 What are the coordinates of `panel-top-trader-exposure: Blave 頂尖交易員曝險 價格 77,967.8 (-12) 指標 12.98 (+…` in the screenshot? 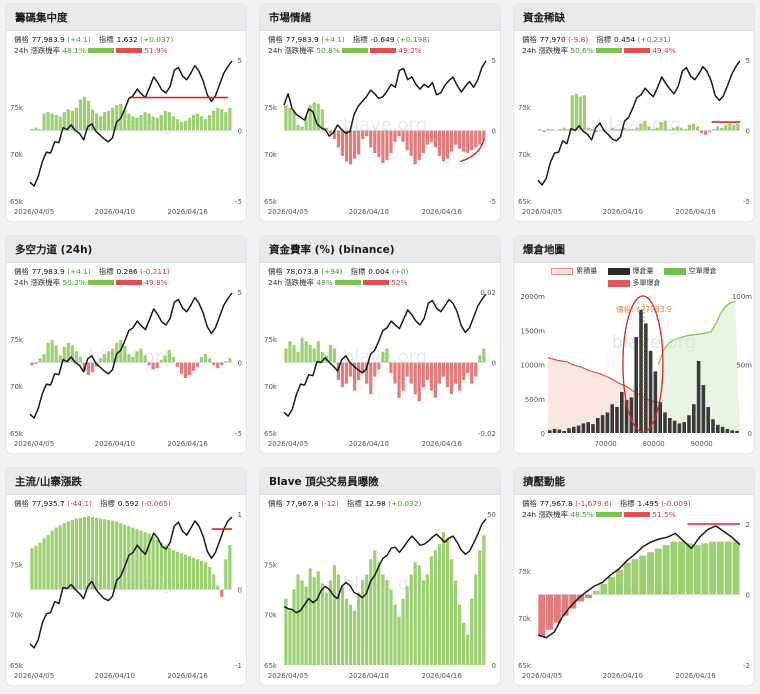 It's located at (380, 576).